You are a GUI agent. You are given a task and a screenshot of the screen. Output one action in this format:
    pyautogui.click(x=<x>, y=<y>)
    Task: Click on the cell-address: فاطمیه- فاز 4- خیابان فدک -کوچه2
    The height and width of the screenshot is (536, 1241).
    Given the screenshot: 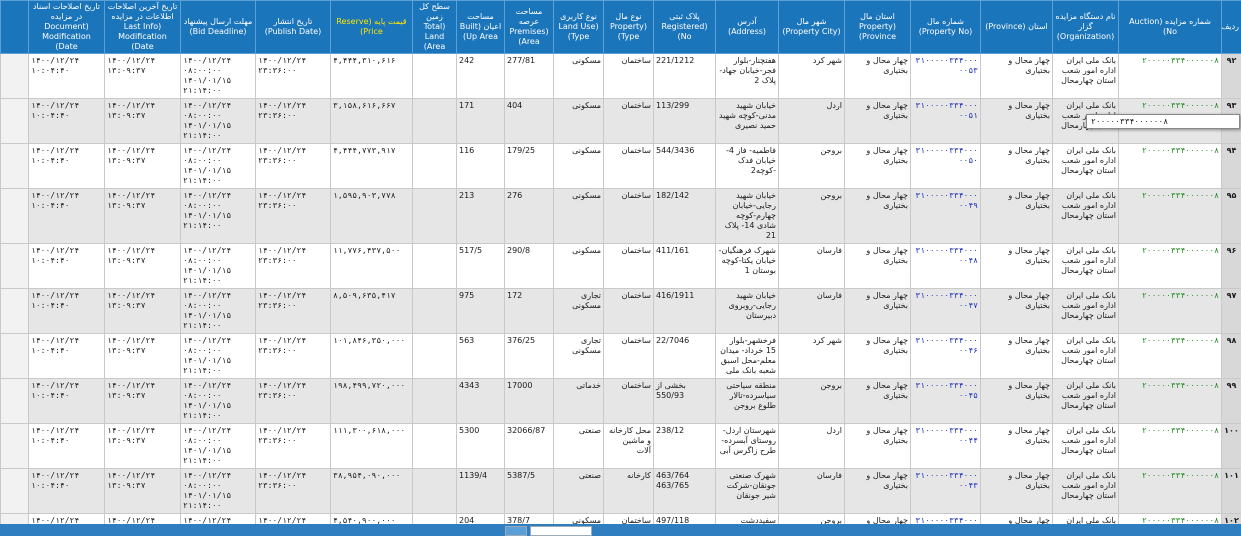 What is the action you would take?
    pyautogui.click(x=747, y=166)
    